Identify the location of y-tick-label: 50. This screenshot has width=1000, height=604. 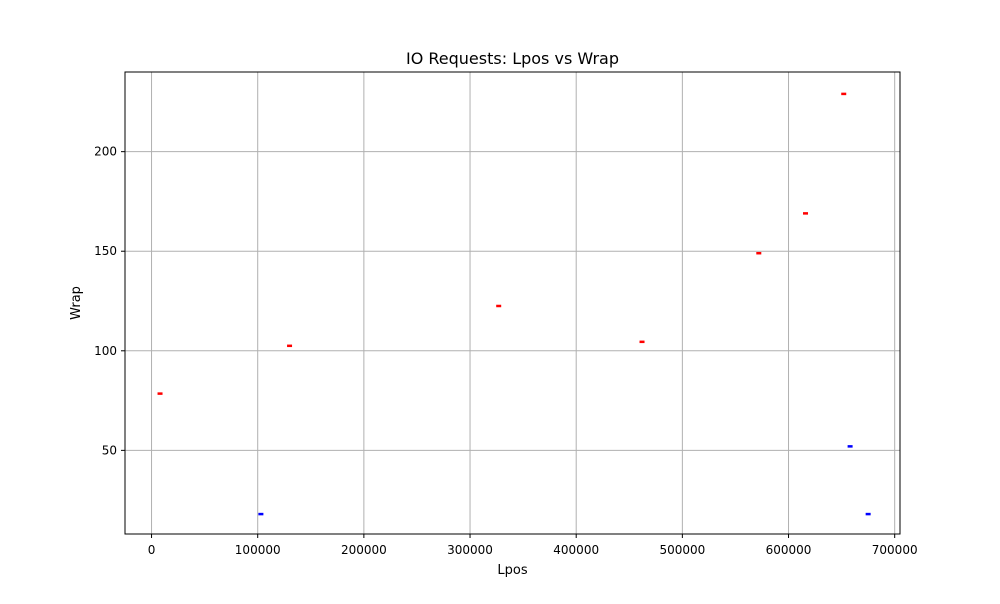
(109, 450).